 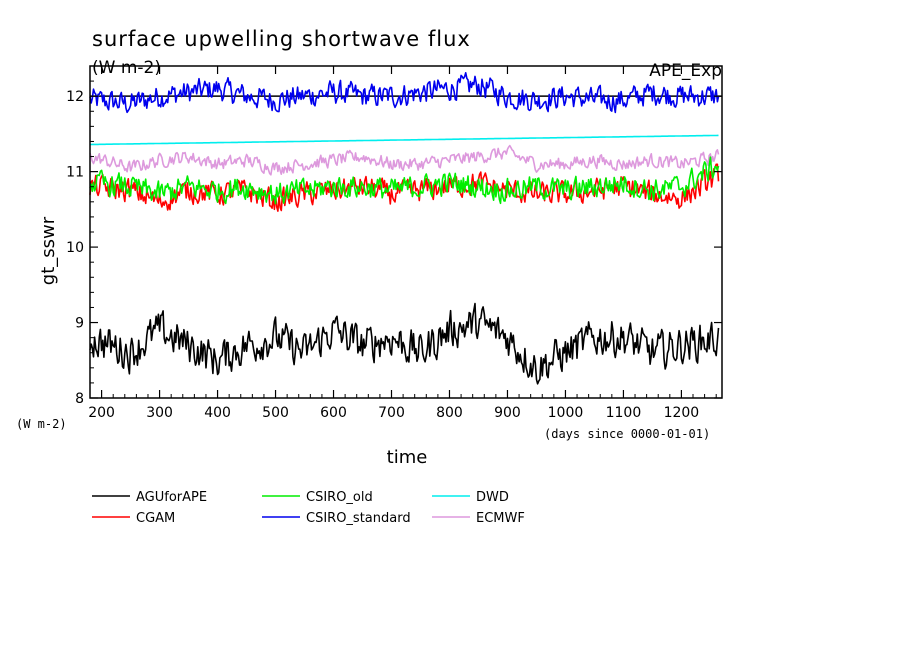 I want to click on y-tick-label: 8, so click(x=79, y=399).